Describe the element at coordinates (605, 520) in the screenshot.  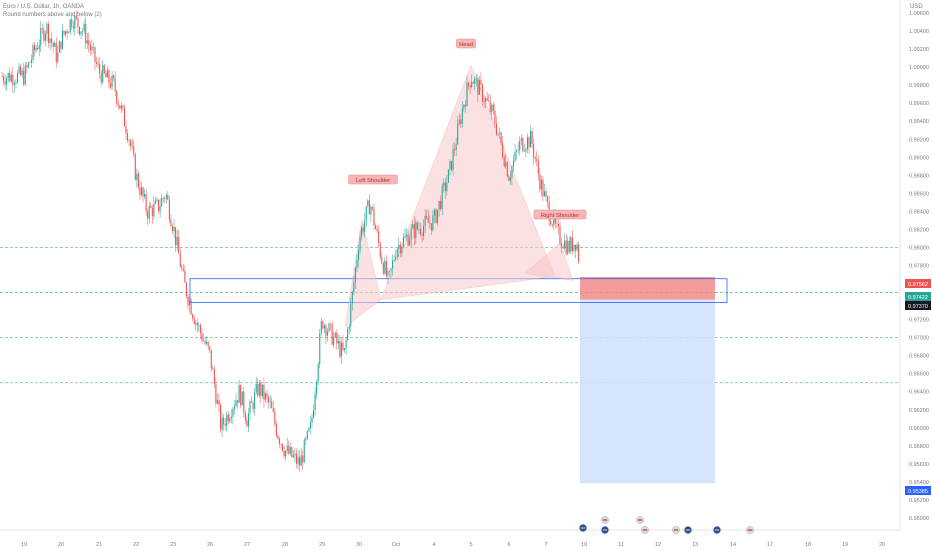
I see `us-flag-icon` at that location.